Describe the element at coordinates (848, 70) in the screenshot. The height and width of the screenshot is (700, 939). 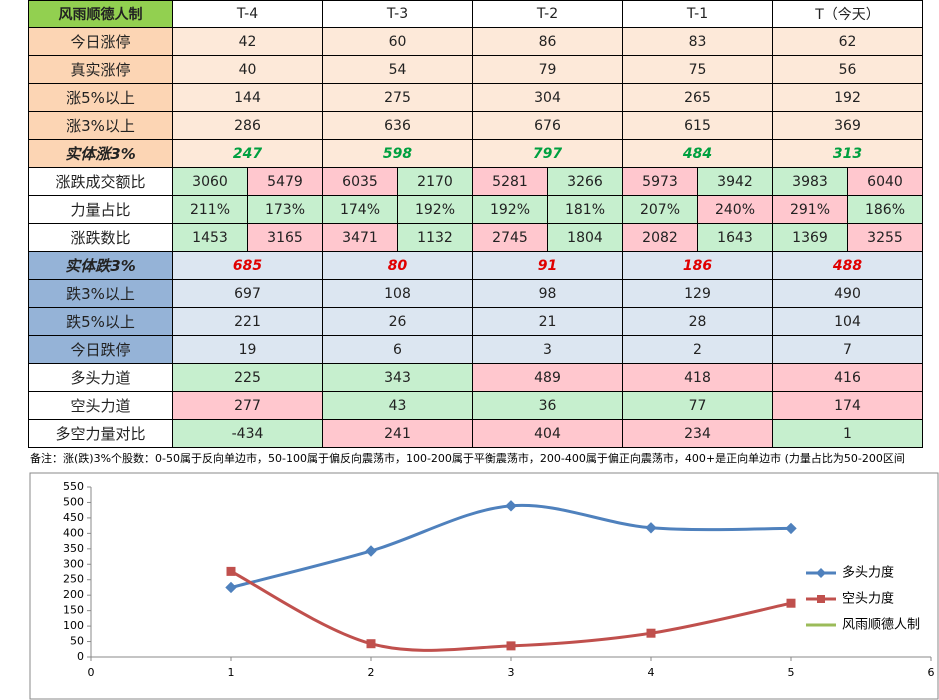
I see `cell: 56` at that location.